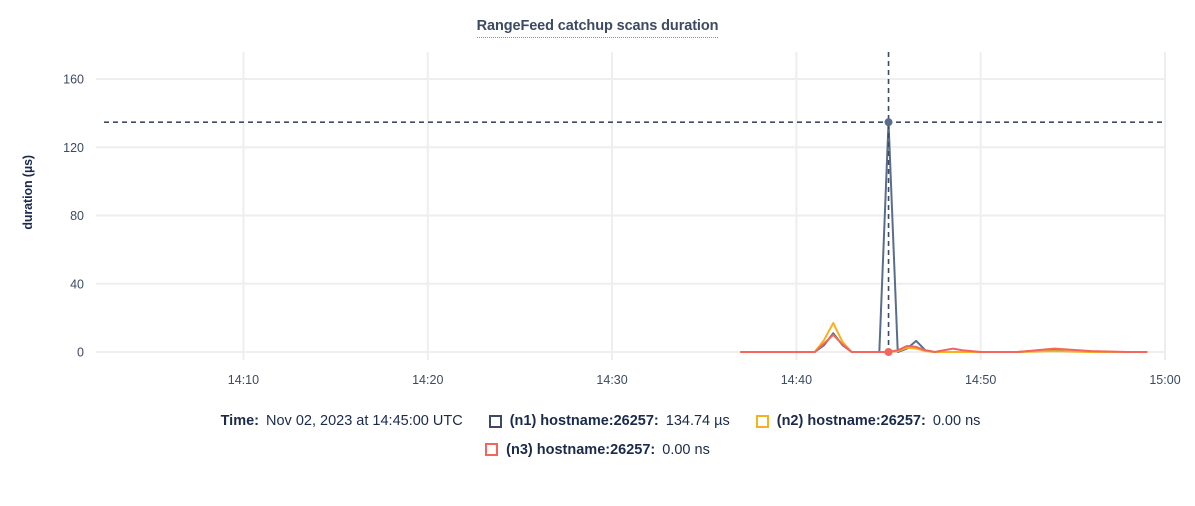 The width and height of the screenshot is (1195, 506). Describe the element at coordinates (762, 421) in the screenshot. I see `legend-swatch-n2-icon` at that location.